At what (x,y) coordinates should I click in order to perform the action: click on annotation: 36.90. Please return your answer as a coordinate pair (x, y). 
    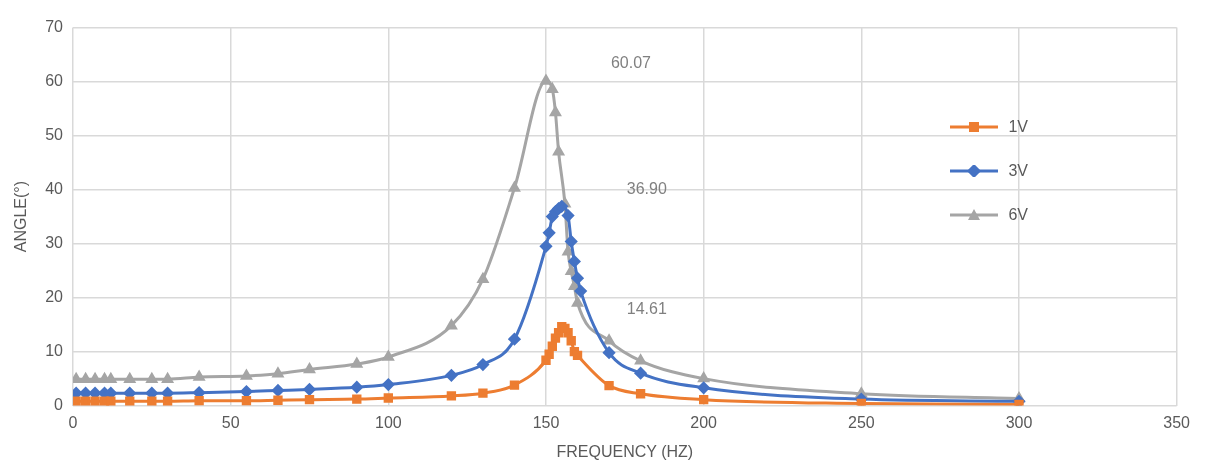
    Looking at the image, I should click on (646, 188).